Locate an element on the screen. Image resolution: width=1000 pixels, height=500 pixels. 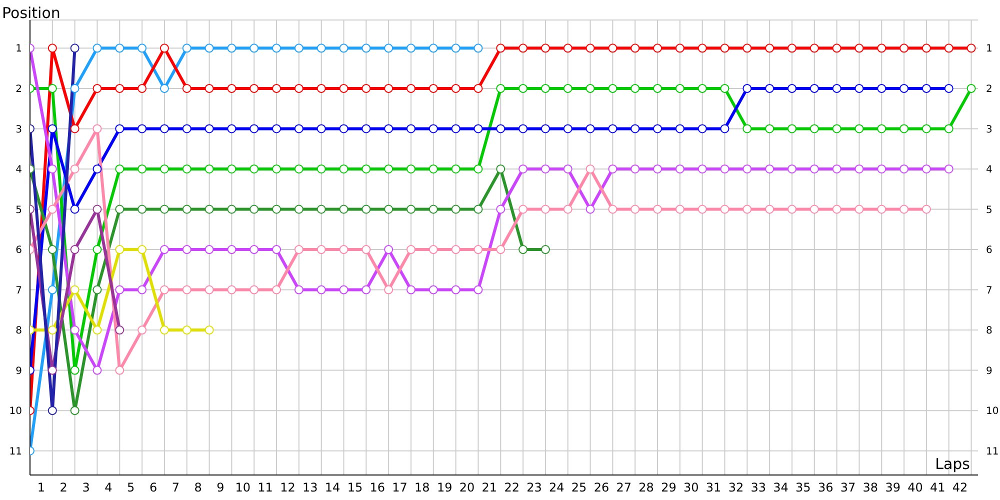
y2-tick-label: 9 is located at coordinates (989, 371).